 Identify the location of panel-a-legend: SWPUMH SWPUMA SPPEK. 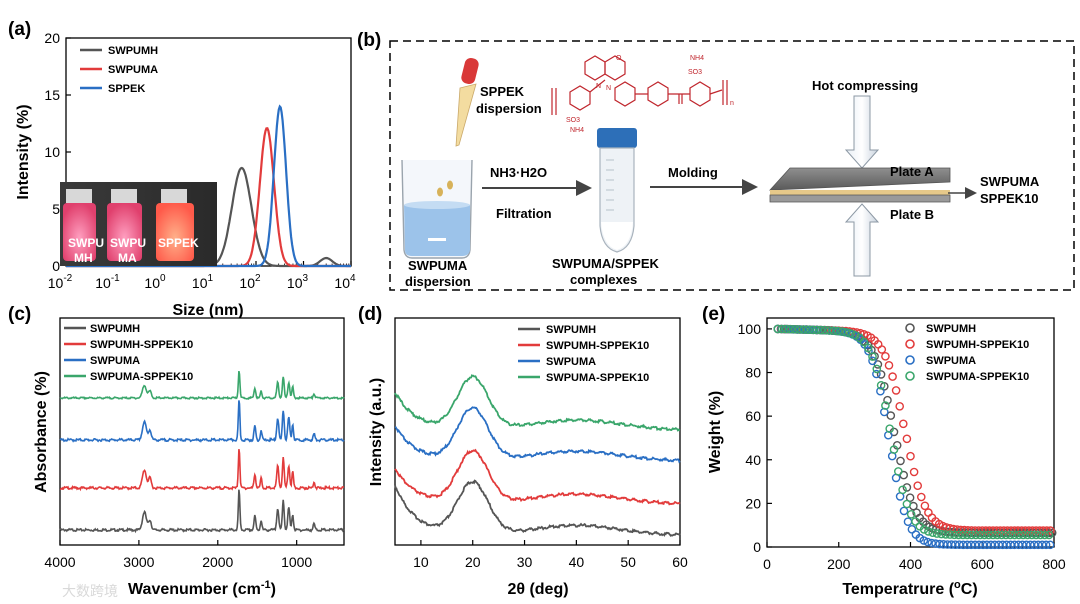
(119, 70).